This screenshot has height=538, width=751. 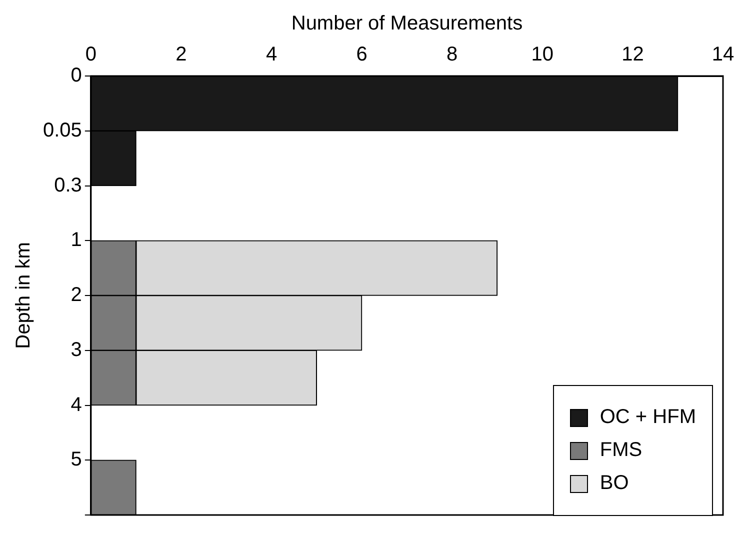 What do you see at coordinates (76, 75) in the screenshot?
I see `y-tick-label: 0` at bounding box center [76, 75].